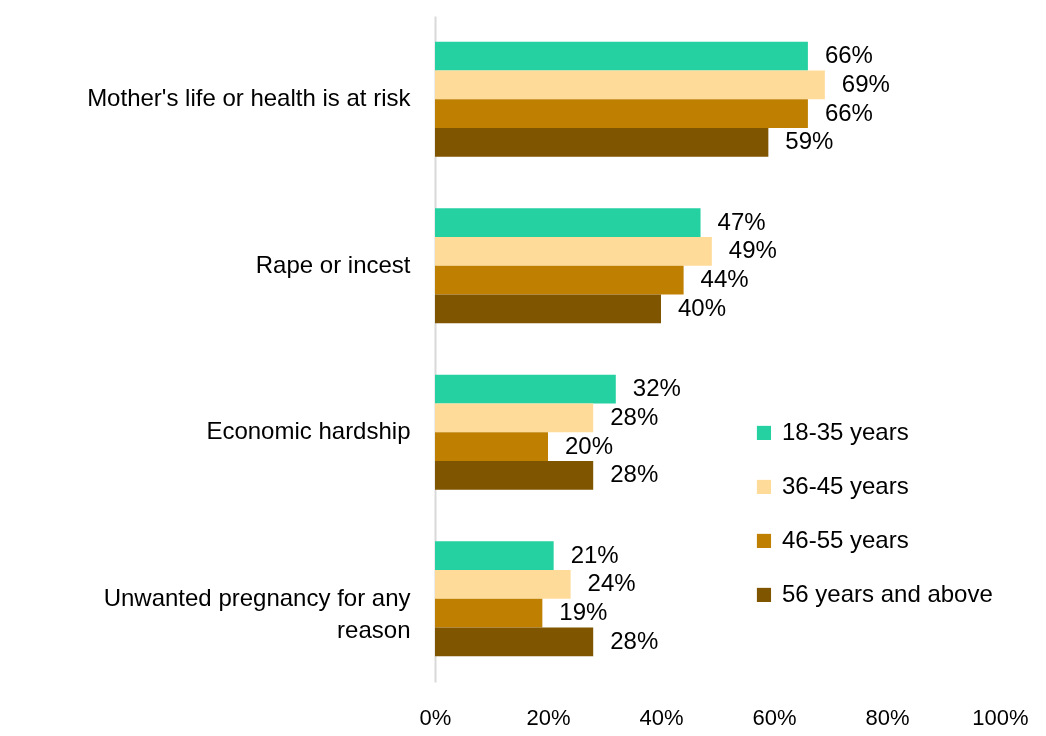  I want to click on data-label: 21%, so click(594, 554).